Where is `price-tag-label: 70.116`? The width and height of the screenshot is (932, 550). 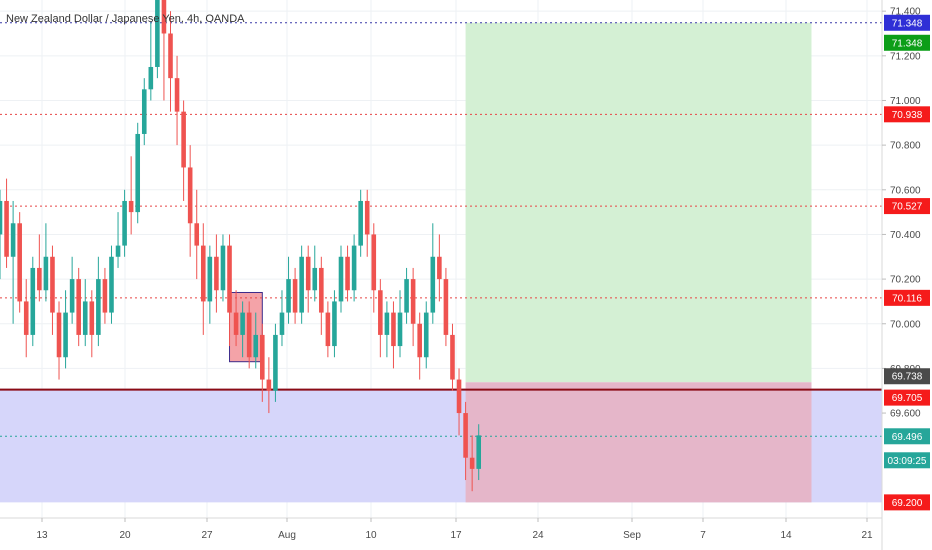 price-tag-label: 70.116 is located at coordinates (907, 298).